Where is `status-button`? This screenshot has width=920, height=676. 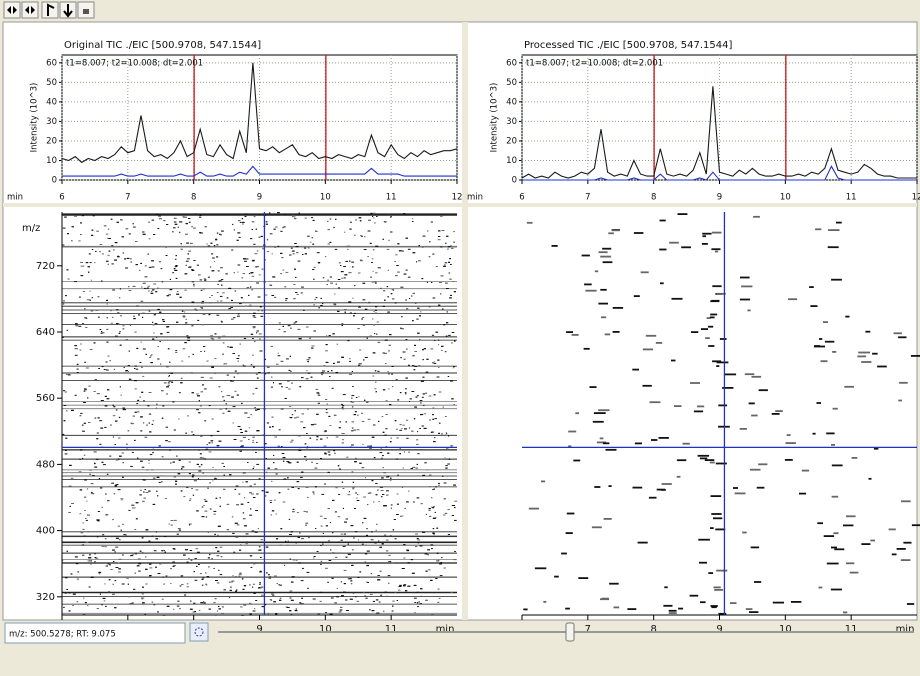 status-button is located at coordinates (199, 632).